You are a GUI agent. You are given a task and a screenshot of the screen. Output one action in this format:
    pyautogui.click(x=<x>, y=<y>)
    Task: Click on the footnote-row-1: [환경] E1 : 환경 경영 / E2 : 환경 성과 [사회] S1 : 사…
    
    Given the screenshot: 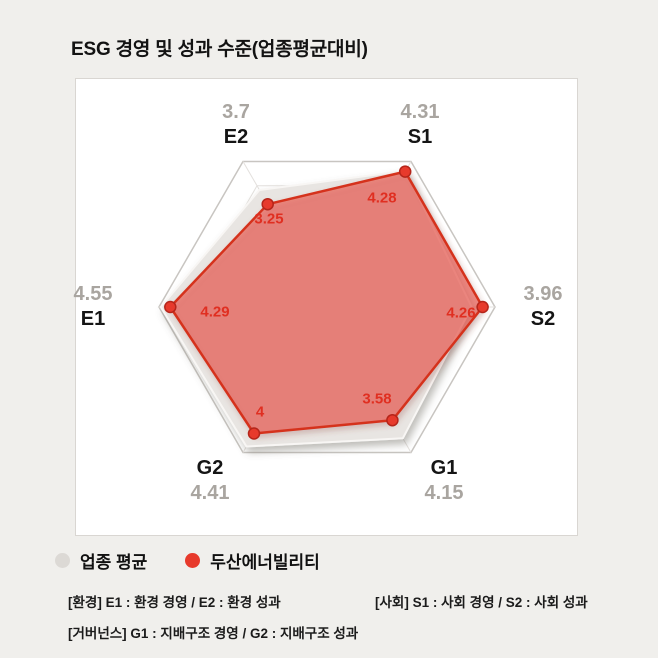 What is the action you would take?
    pyautogui.click(x=332, y=601)
    